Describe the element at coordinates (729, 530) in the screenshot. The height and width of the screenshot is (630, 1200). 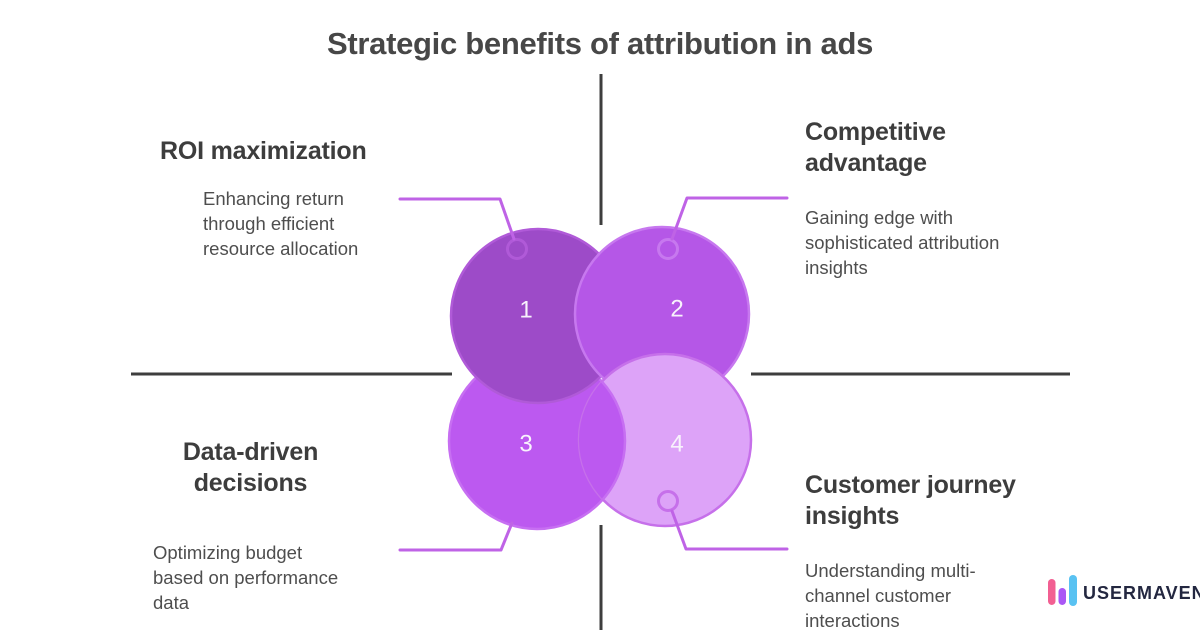
I see `connector-journey` at that location.